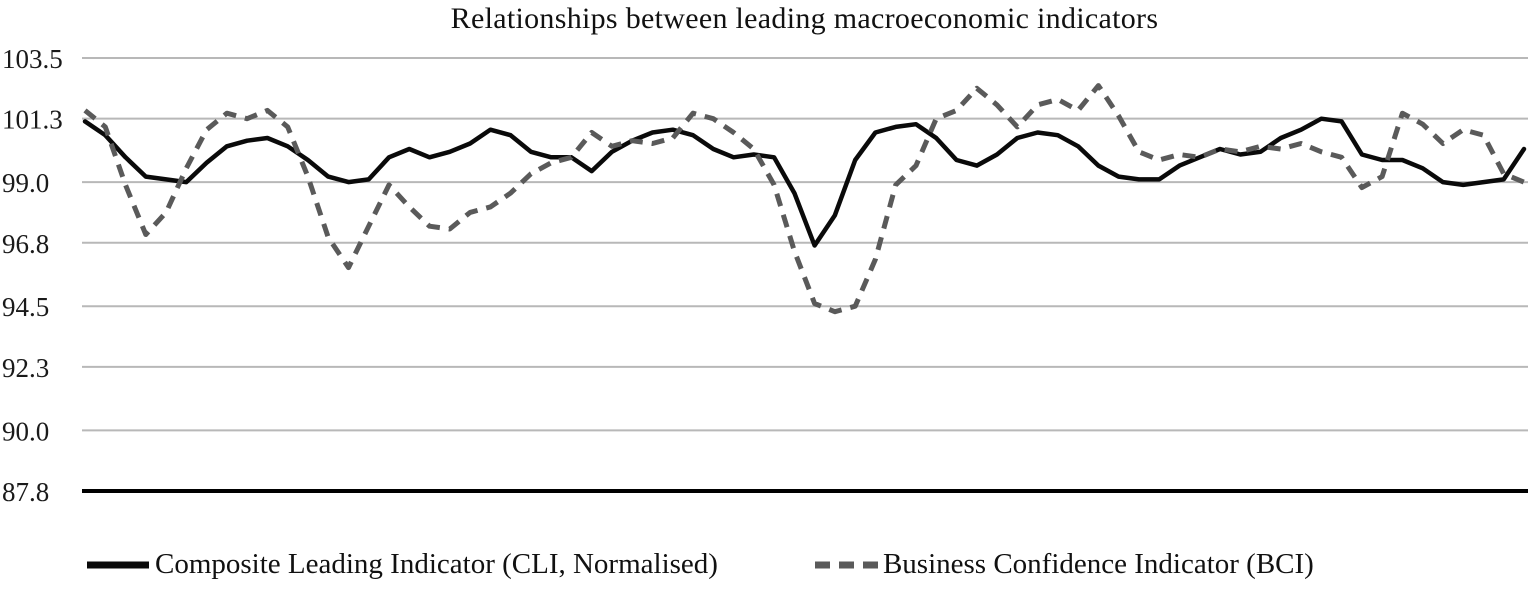 Image resolution: width=1528 pixels, height=590 pixels. I want to click on cli-solid-line-swatch, so click(118, 564).